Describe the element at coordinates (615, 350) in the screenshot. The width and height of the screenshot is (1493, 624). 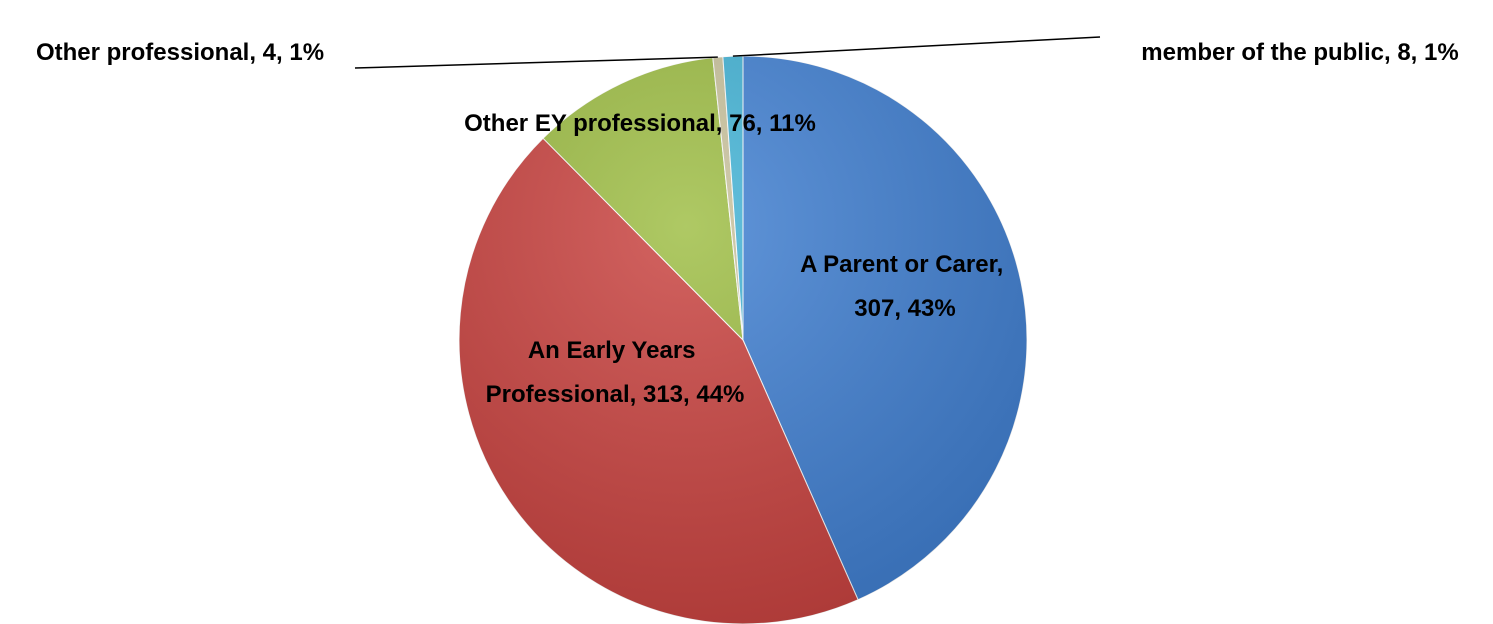
I see `label-line: An Early Years` at that location.